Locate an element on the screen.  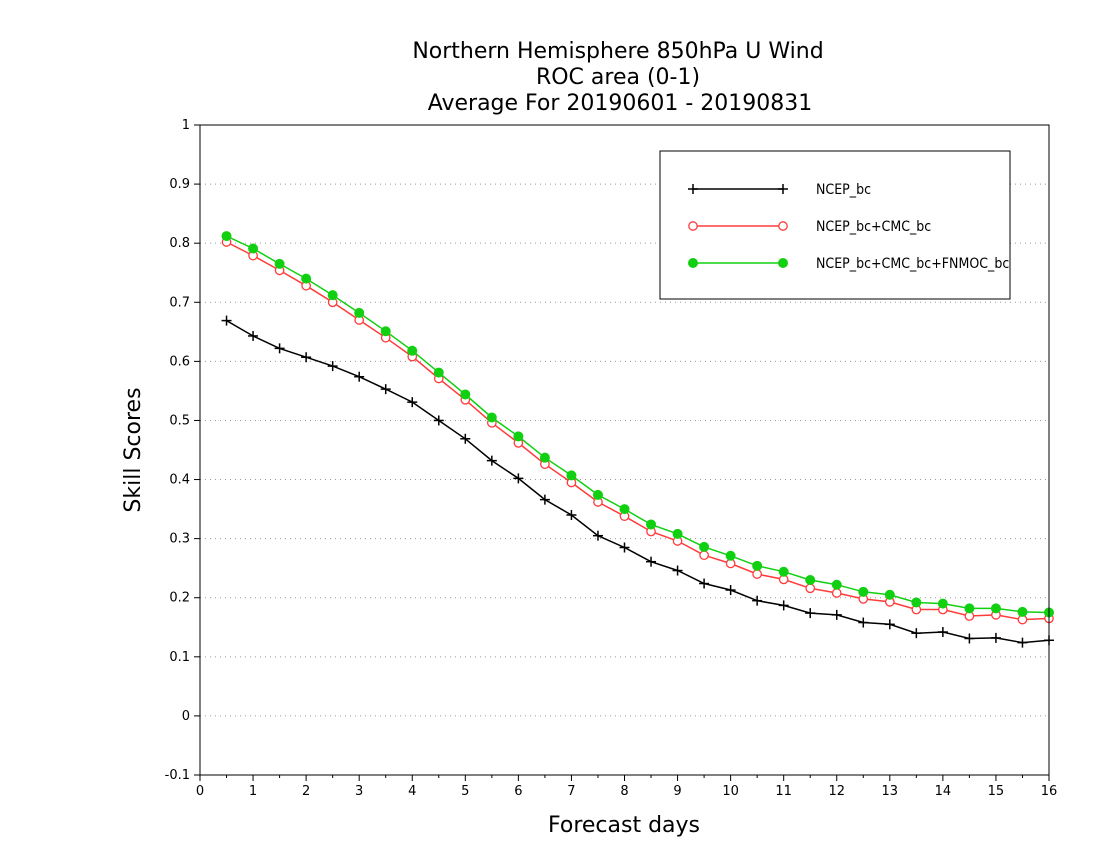
legend-box is located at coordinates (835, 225).